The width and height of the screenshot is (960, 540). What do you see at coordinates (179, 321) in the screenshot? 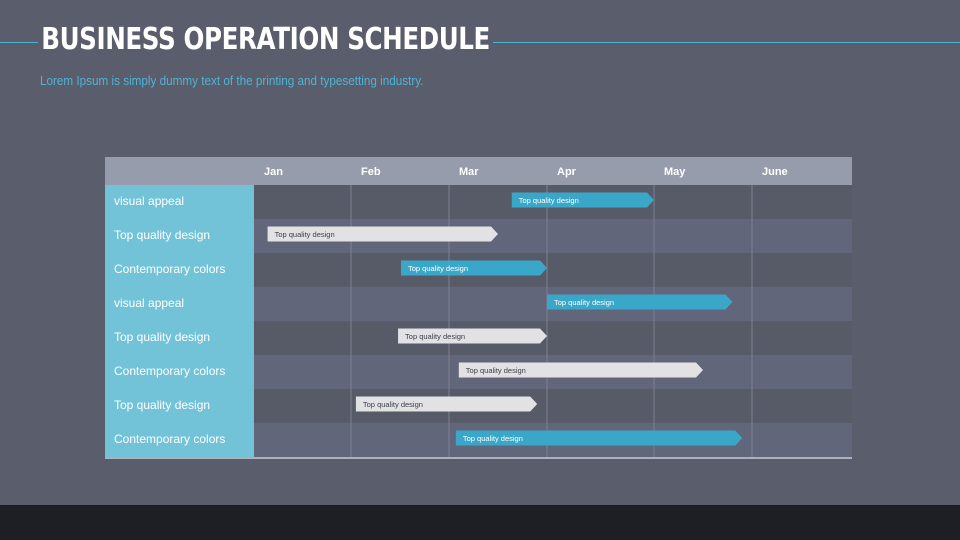
I see `label-column` at bounding box center [179, 321].